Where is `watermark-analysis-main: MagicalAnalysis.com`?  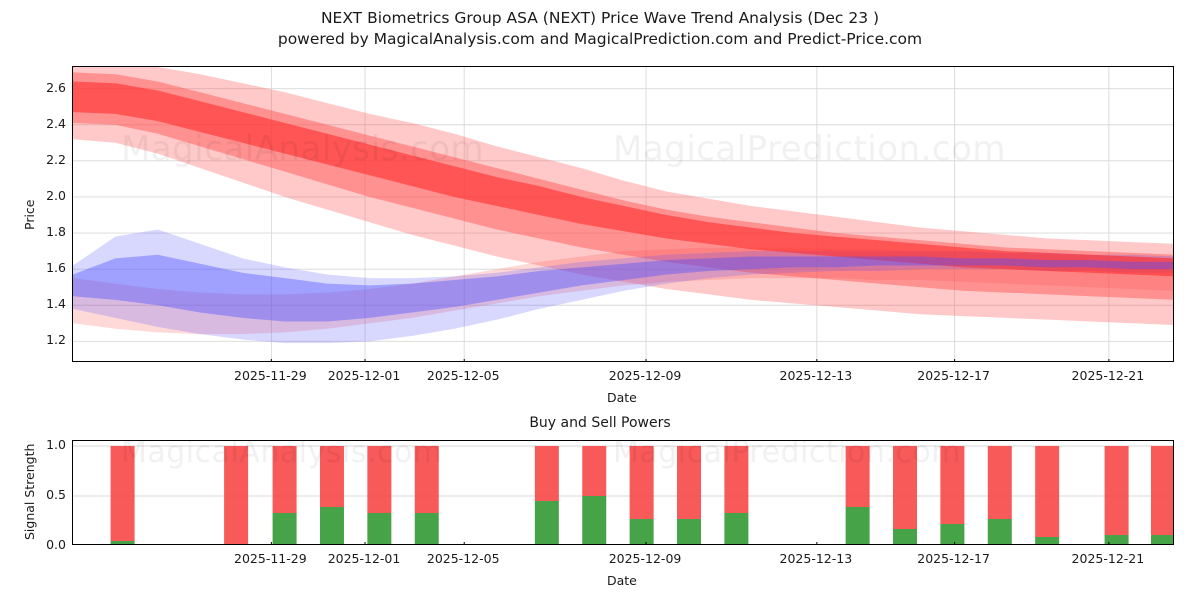 watermark-analysis-main: MagicalAnalysis.com is located at coordinates (303, 149).